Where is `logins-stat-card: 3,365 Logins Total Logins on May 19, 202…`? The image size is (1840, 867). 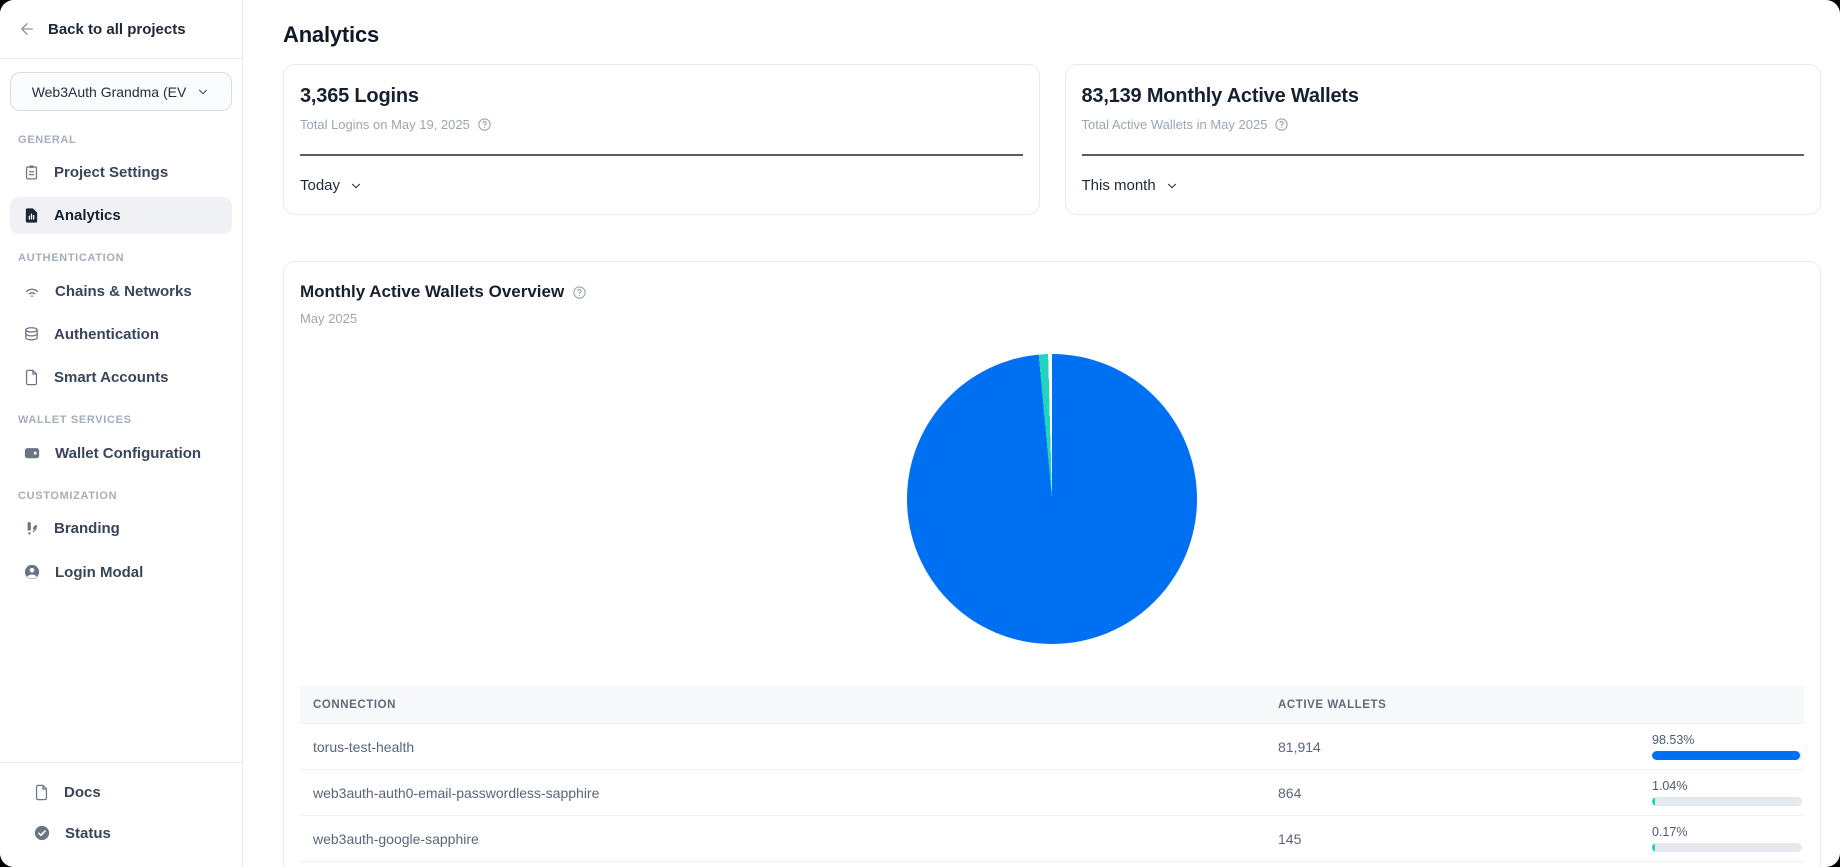
logins-stat-card: 3,365 Logins Total Logins on May 19, 202… is located at coordinates (661, 139).